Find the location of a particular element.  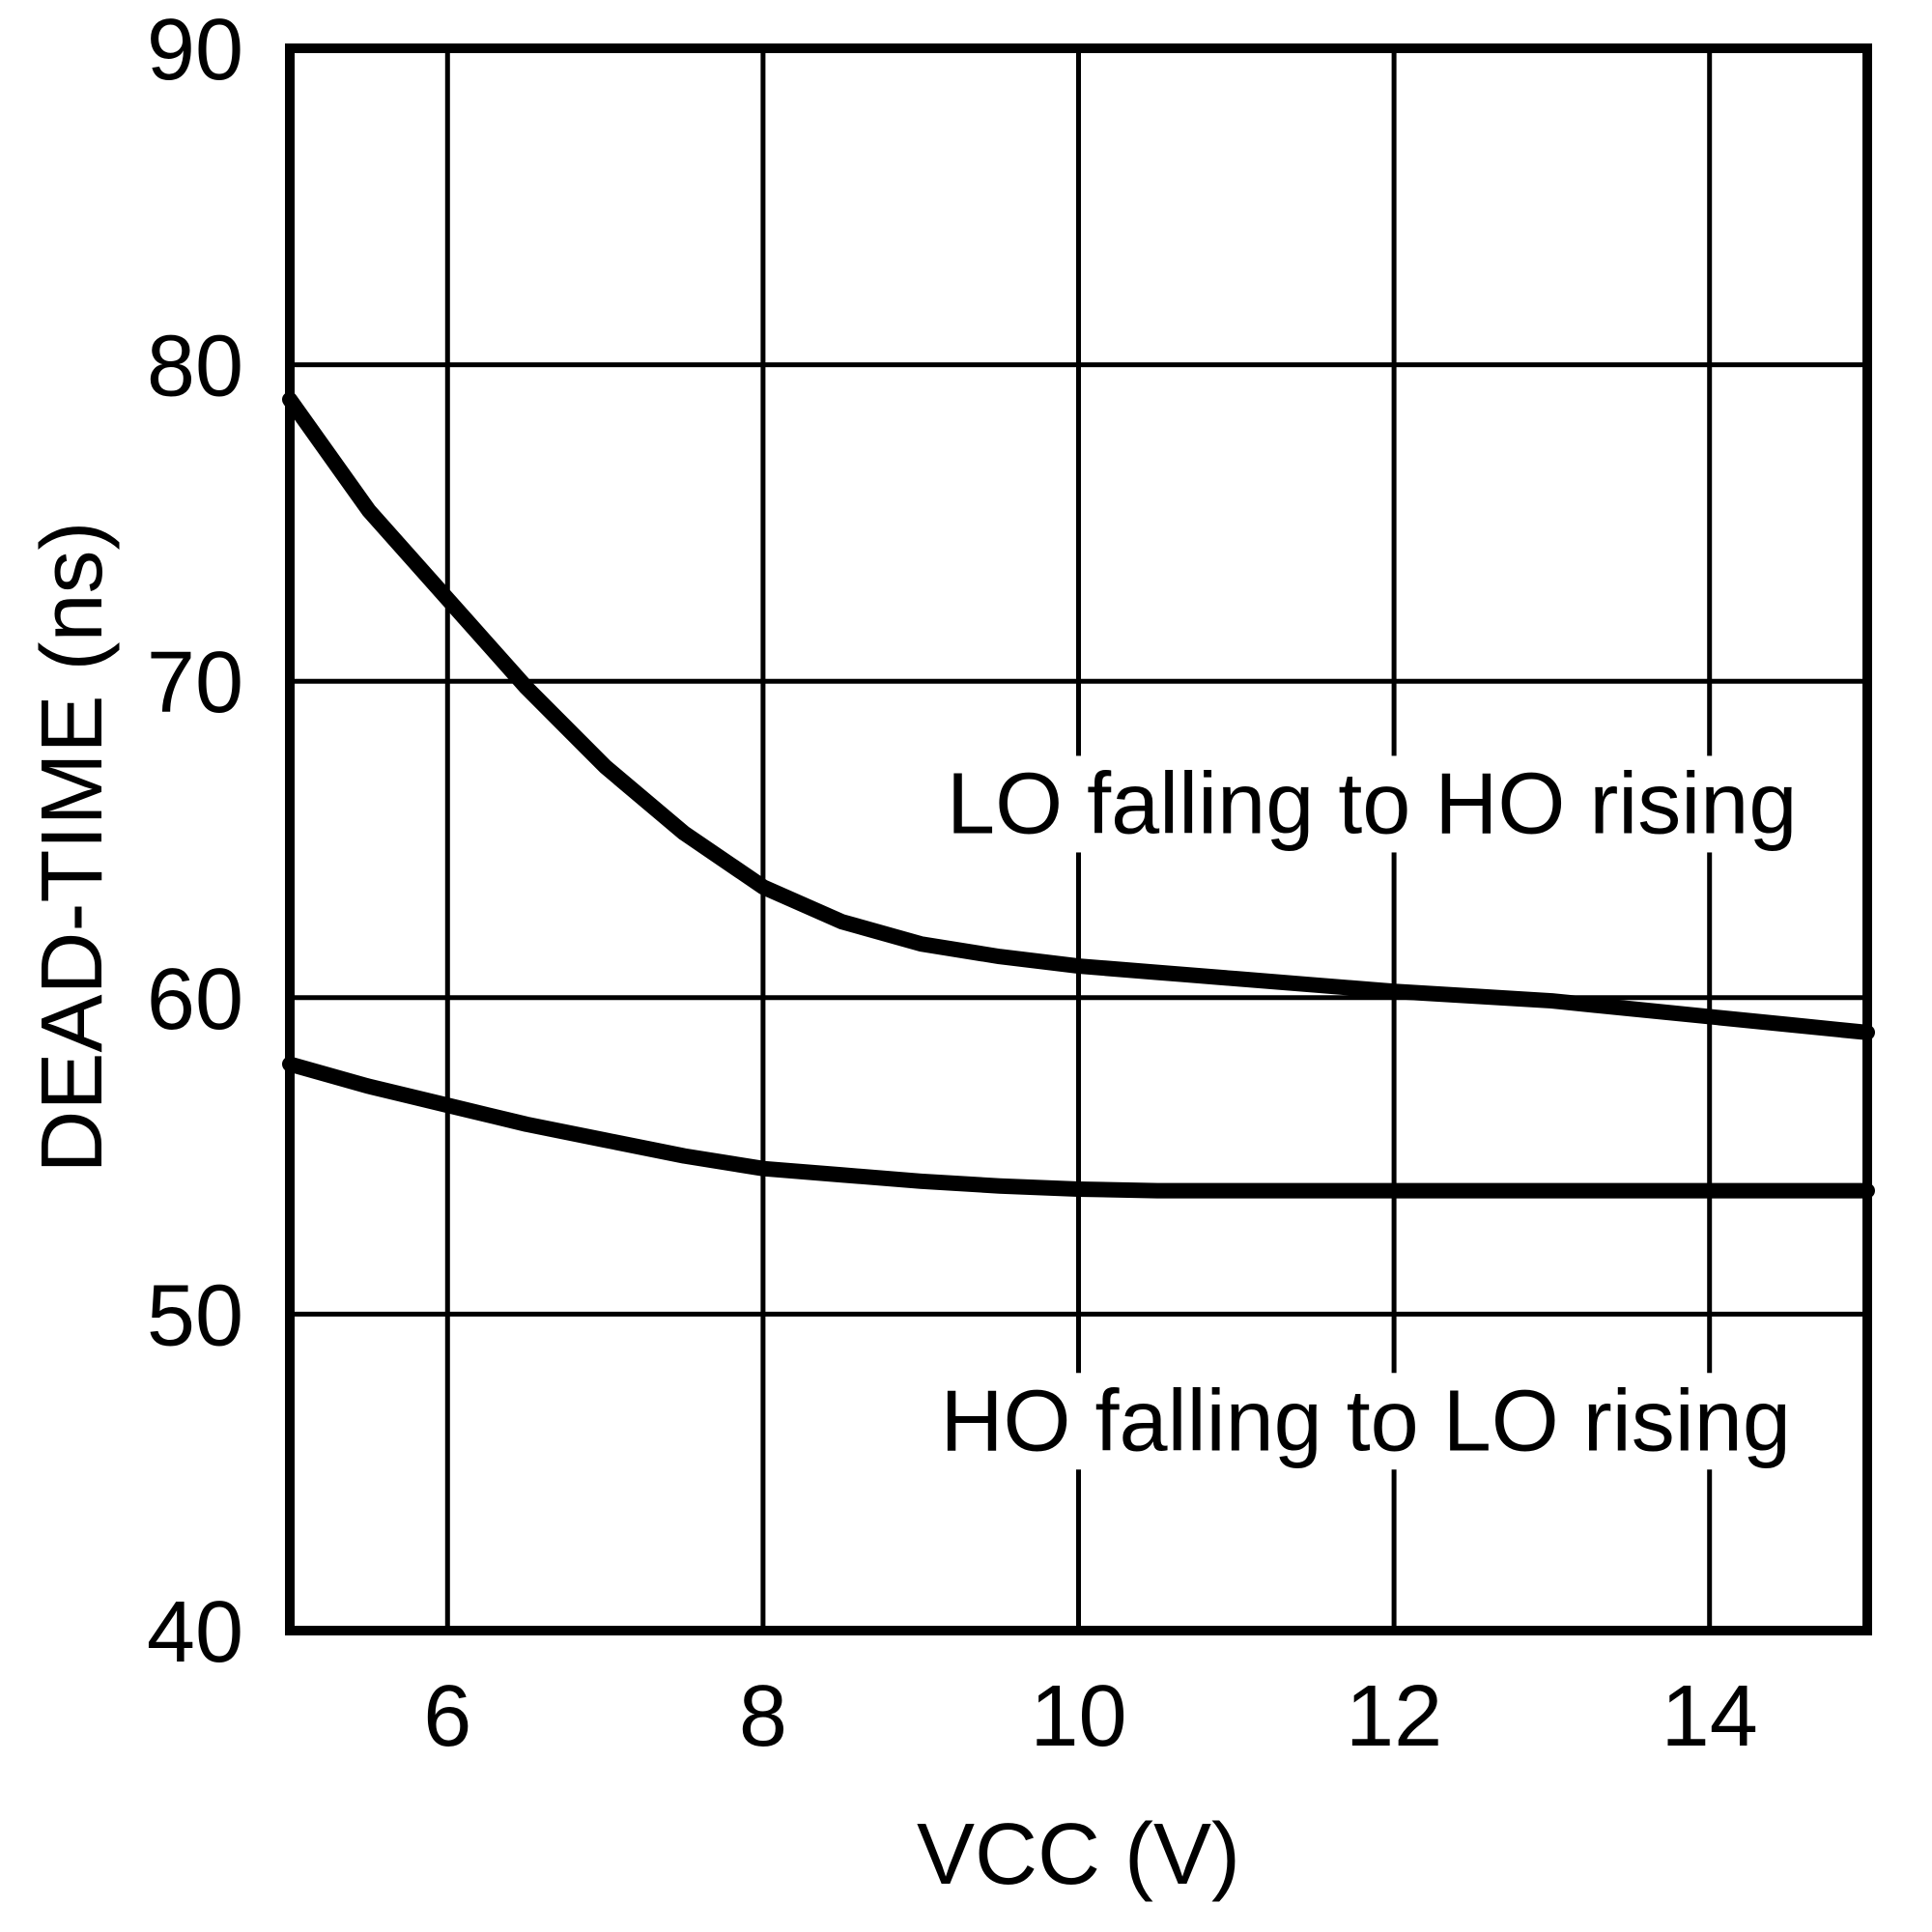

x-axis-title: VCC (V) is located at coordinates (1078, 1854).